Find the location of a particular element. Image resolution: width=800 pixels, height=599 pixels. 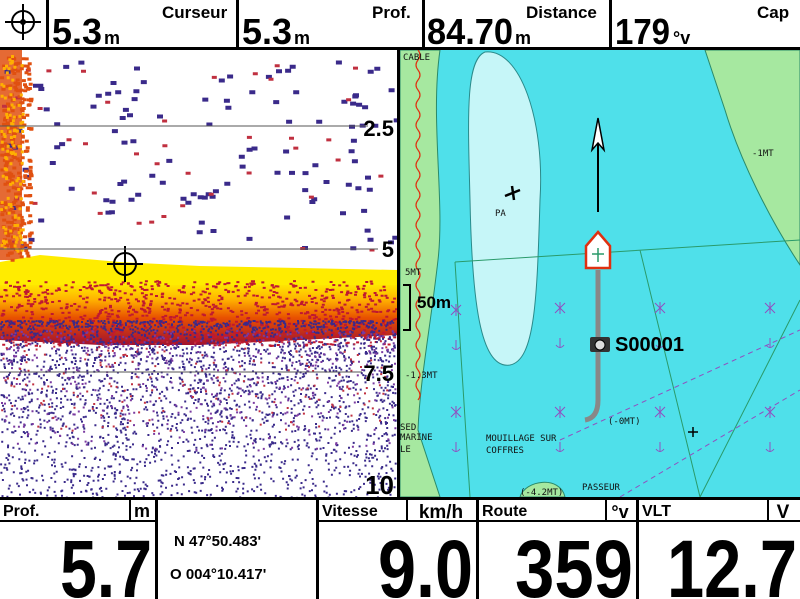

field-value: 12.7 is located at coordinates (732, 561).